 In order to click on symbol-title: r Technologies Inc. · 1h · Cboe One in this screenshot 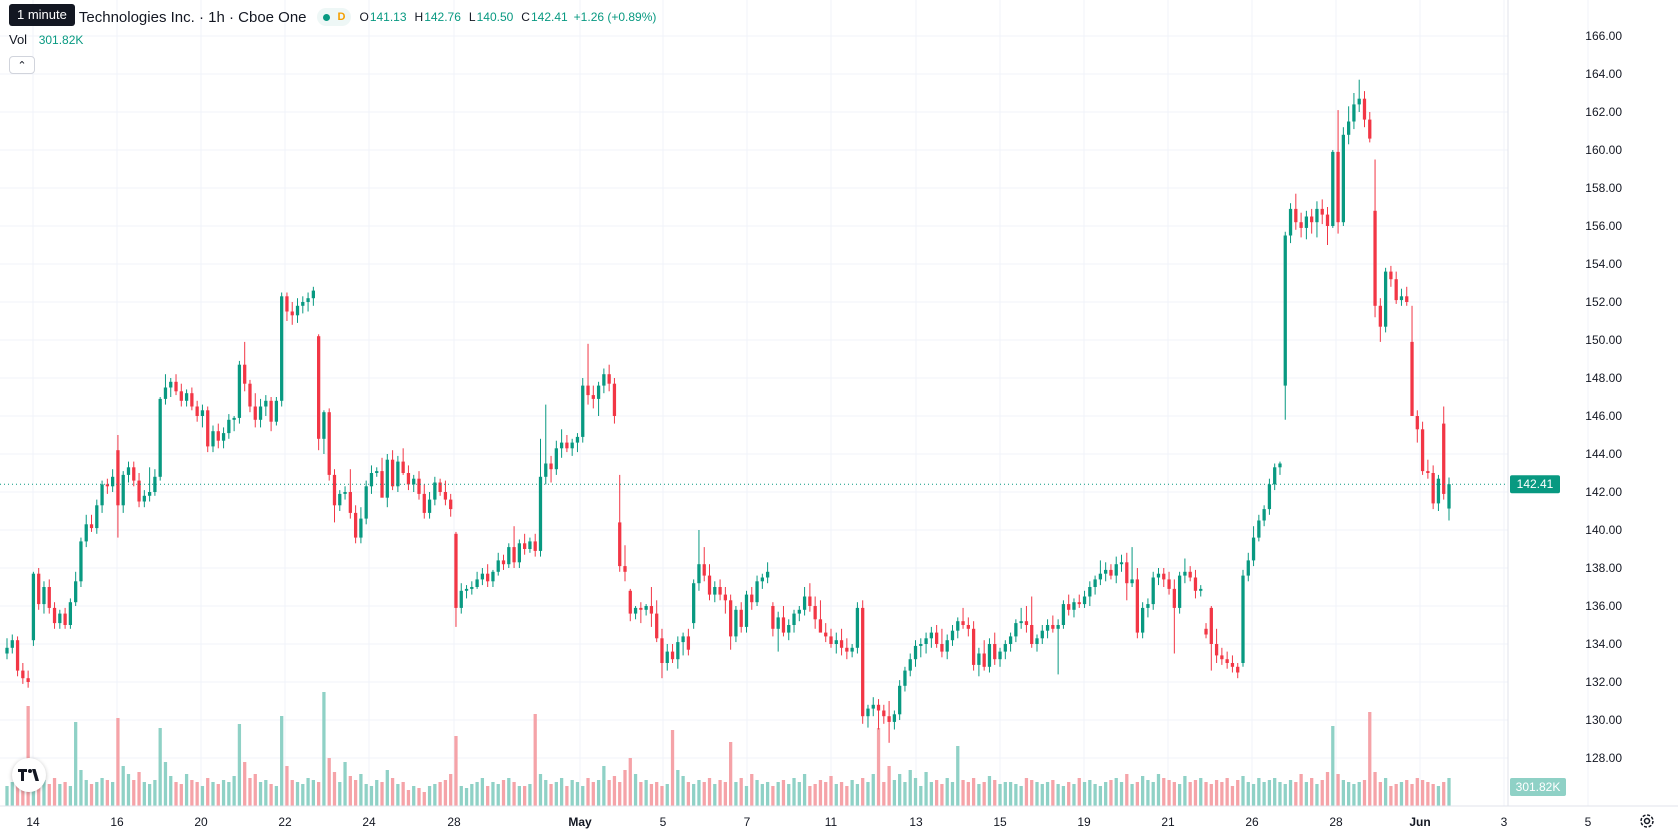, I will do `click(188, 17)`.